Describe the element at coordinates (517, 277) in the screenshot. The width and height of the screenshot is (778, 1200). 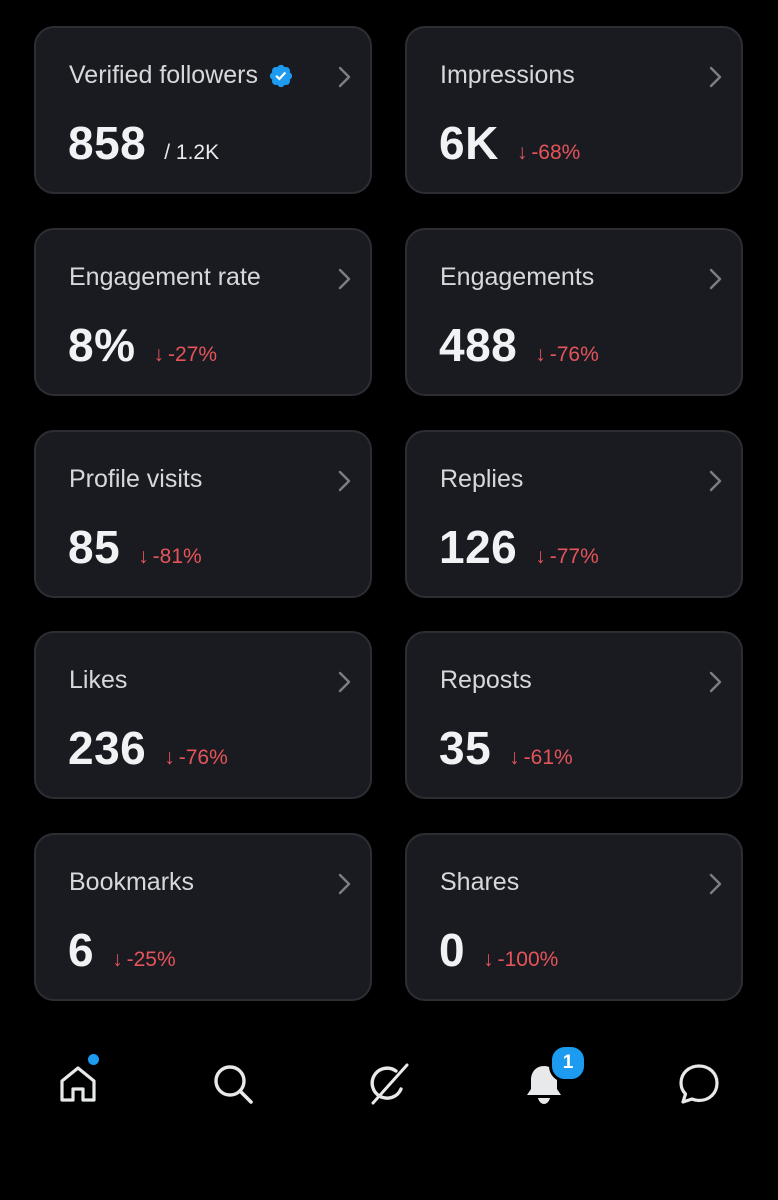
I see `metric-title: Engagements` at that location.